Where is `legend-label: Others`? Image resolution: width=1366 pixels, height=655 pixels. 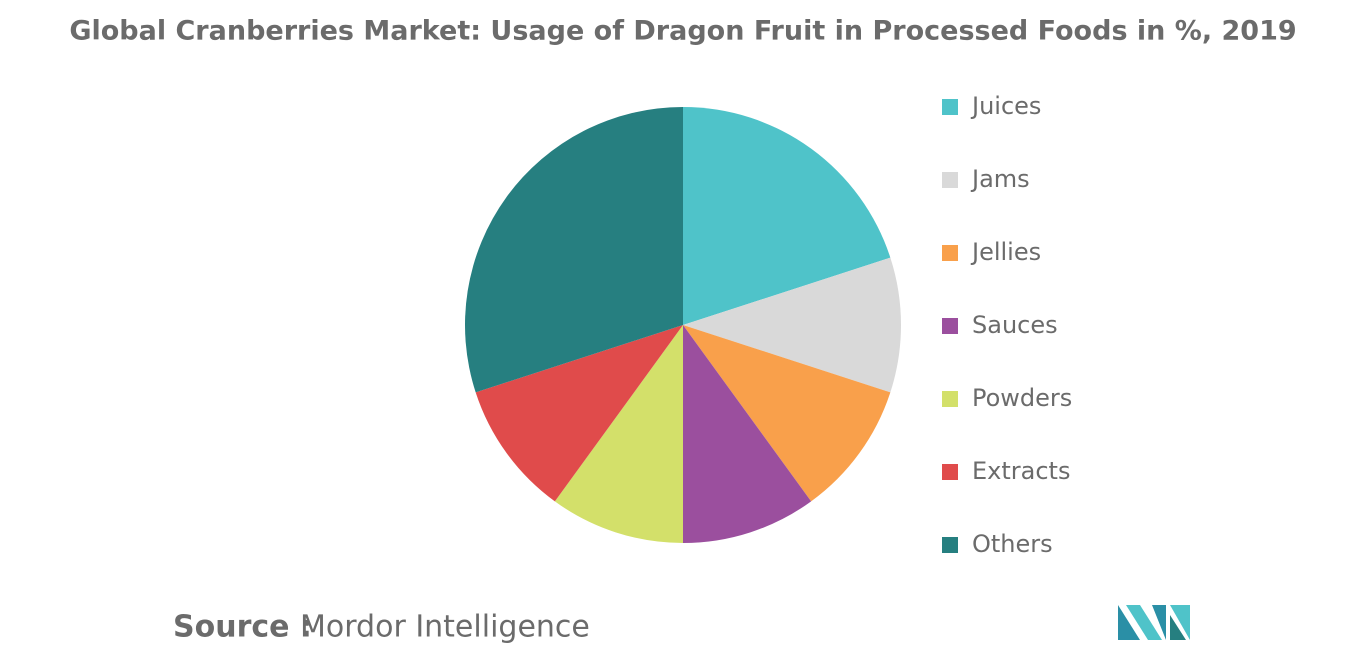 legend-label: Others is located at coordinates (1012, 544).